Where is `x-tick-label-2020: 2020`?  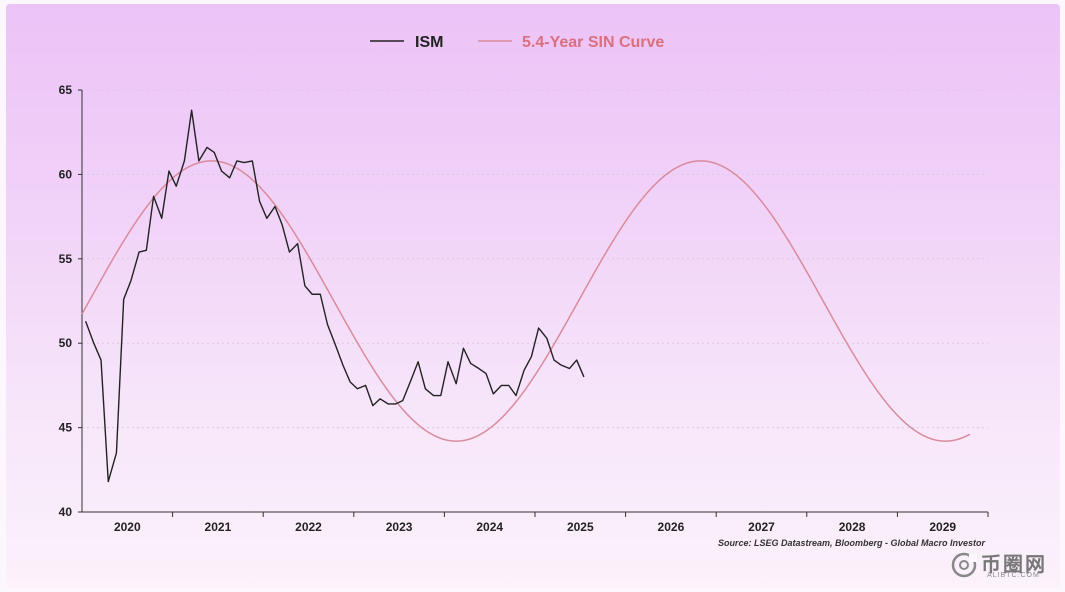 x-tick-label-2020: 2020 is located at coordinates (127, 527).